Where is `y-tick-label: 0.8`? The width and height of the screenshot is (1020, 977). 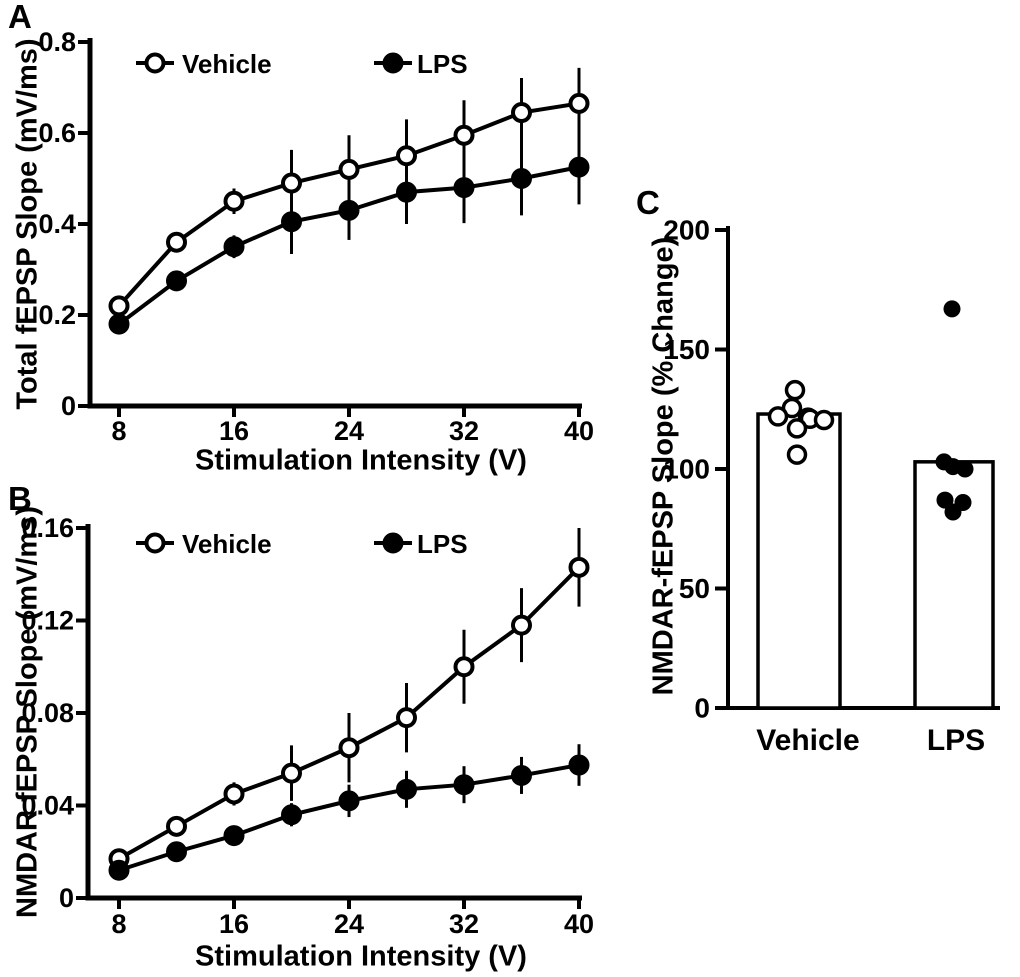
y-tick-label: 0.8 is located at coordinates (57, 42).